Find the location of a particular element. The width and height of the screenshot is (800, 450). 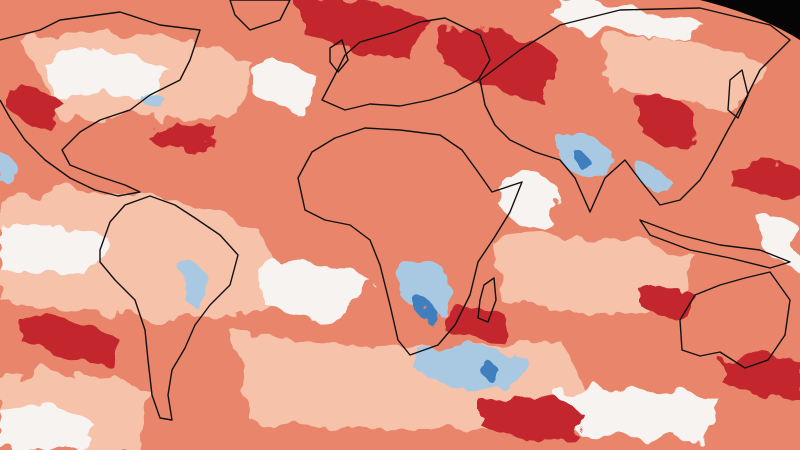

australia is located at coordinates (735, 320).